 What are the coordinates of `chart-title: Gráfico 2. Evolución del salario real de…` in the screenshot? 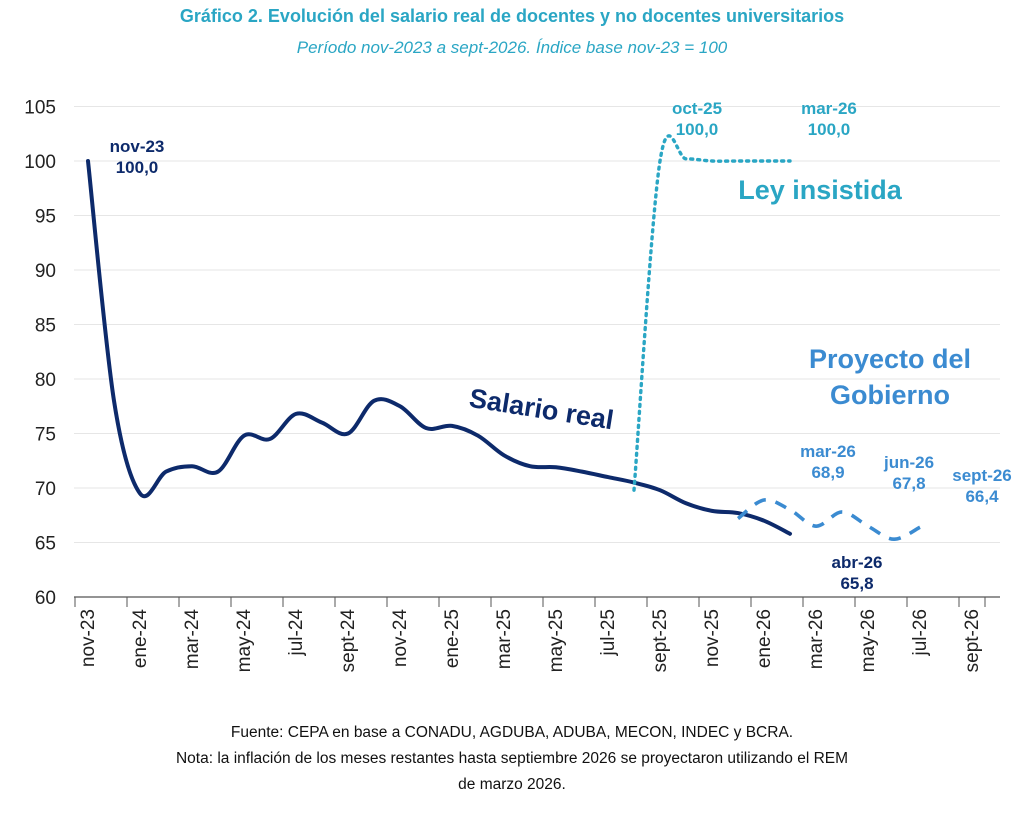 It's located at (512, 16).